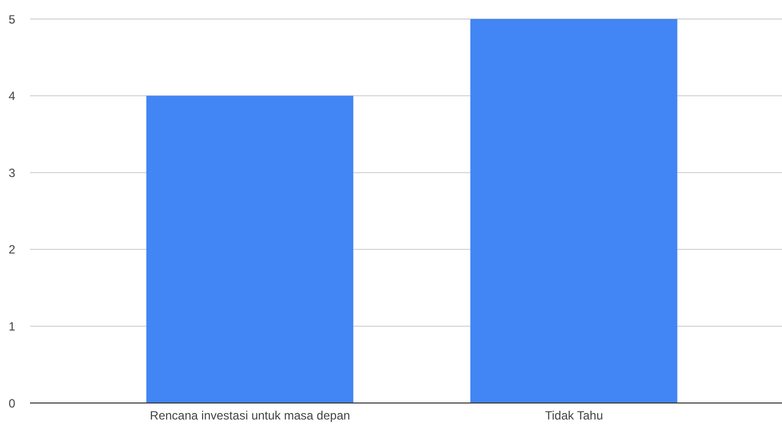 The image size is (782, 432). Describe the element at coordinates (250, 415) in the screenshot. I see `x-tick-label: Rencana investasi untuk masa depan` at that location.